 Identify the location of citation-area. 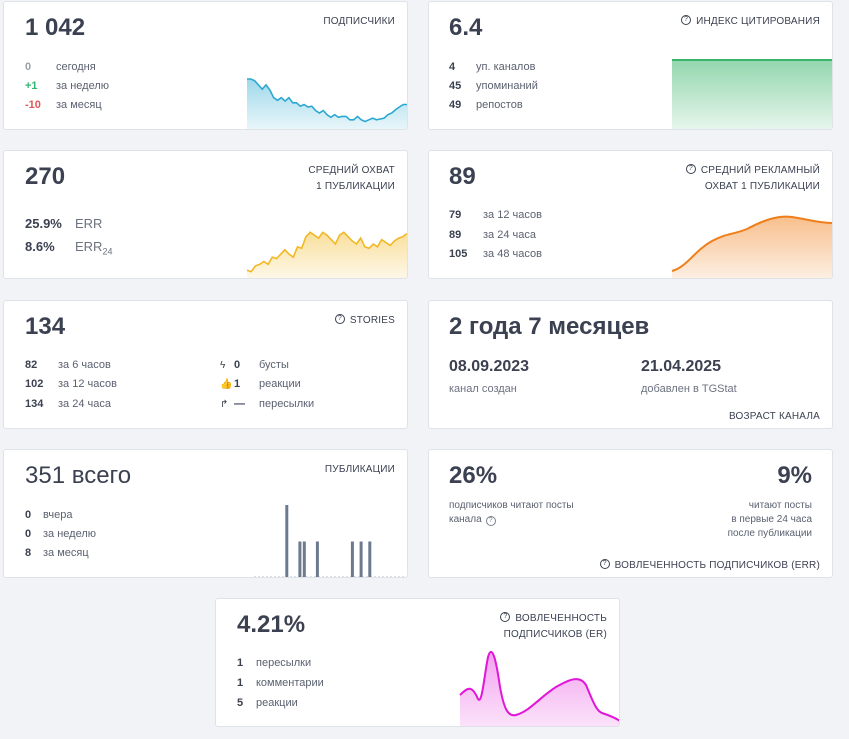
(752, 94).